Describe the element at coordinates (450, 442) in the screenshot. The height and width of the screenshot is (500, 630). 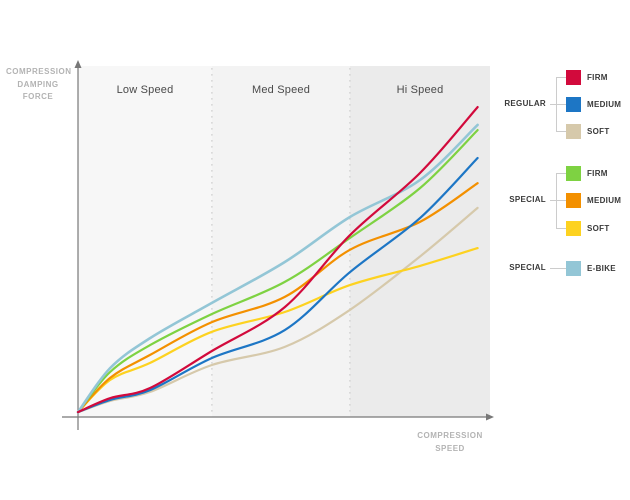
I see `x-axis-label: COMPRESSION SPEED` at that location.